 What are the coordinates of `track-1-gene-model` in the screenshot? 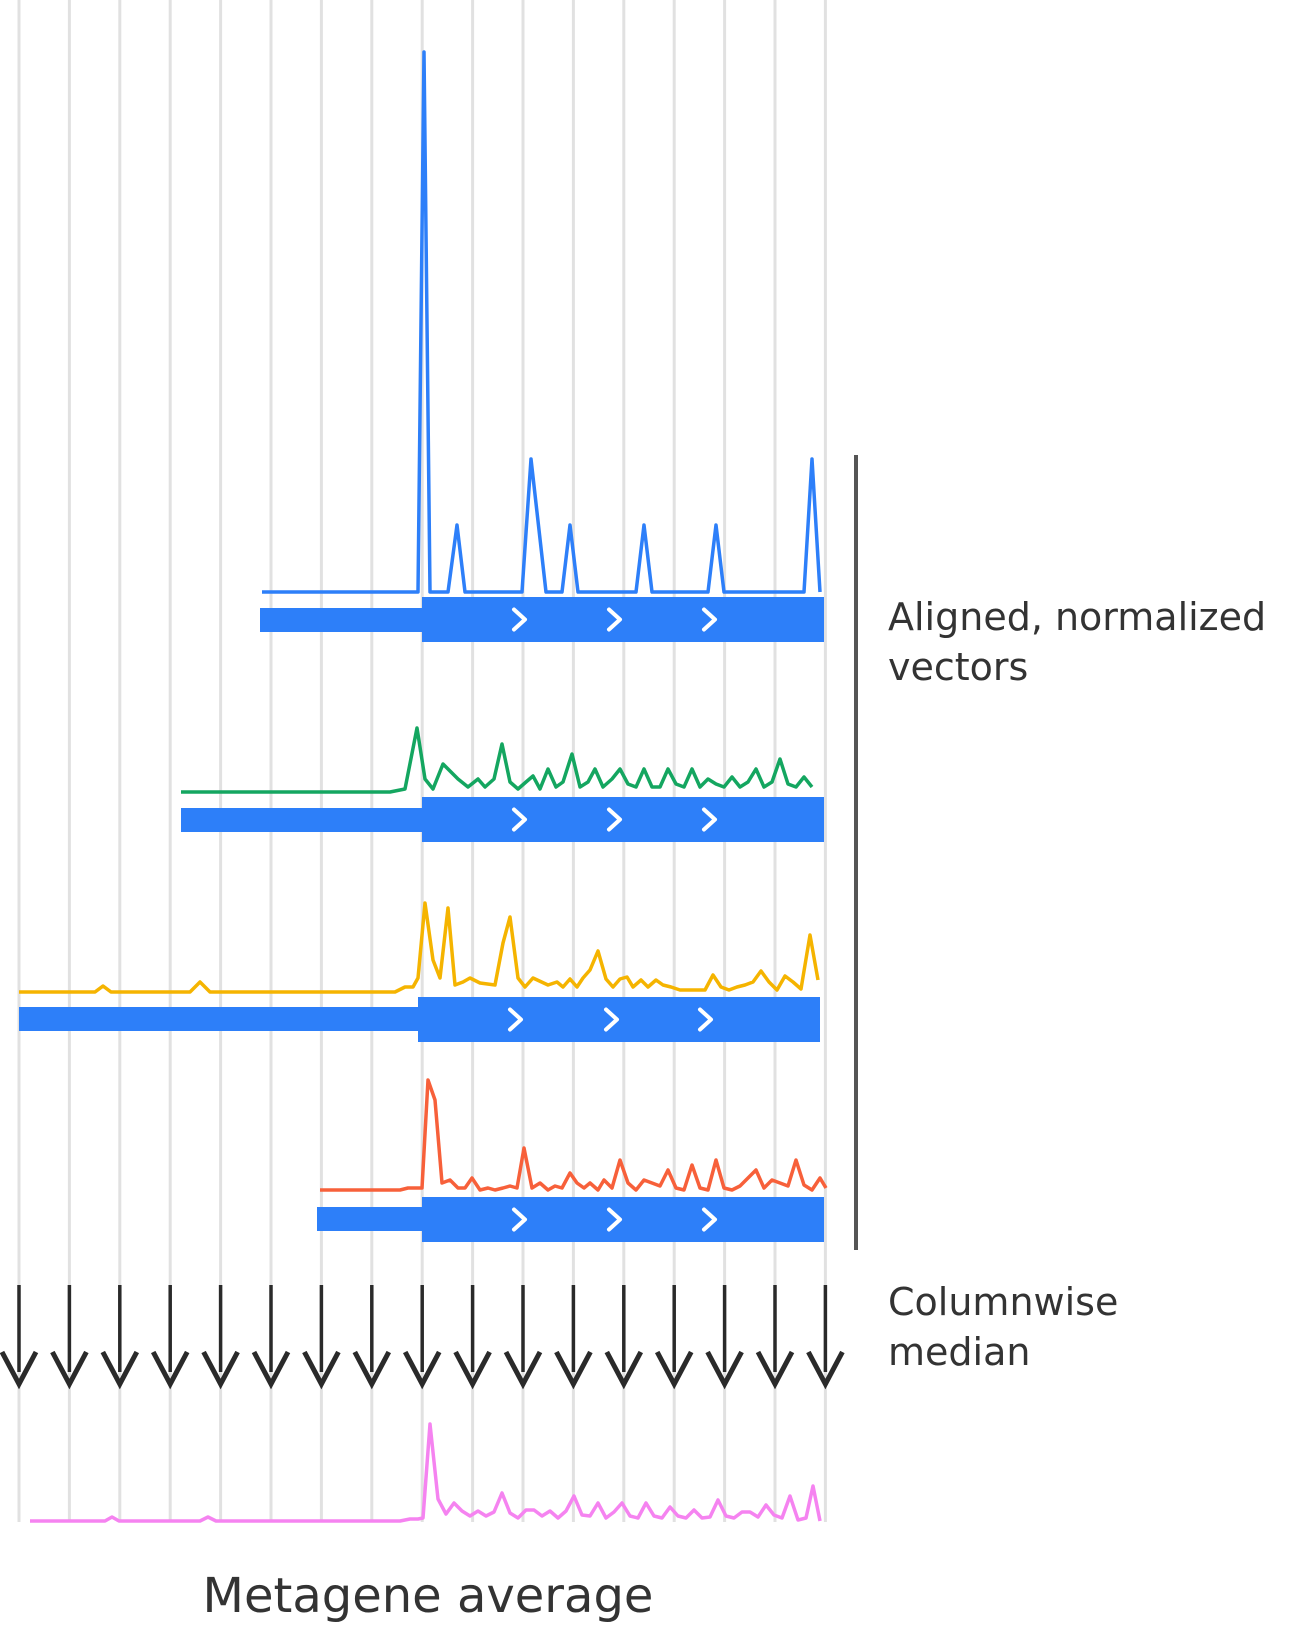 It's located at (542, 619).